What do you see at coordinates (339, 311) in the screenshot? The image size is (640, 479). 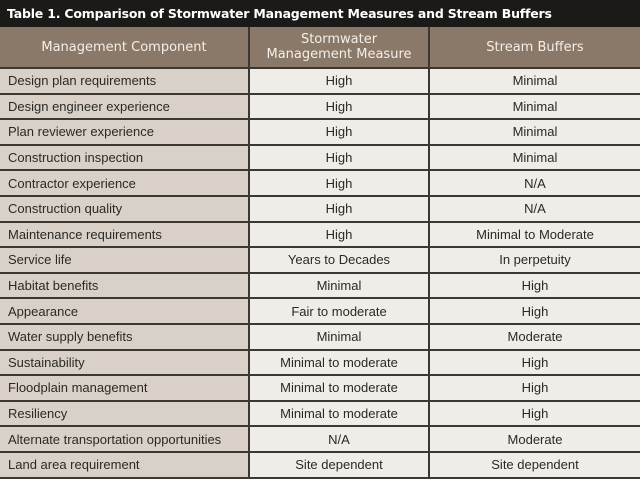 I see `stormwater-cell: Fair to moderate` at bounding box center [339, 311].